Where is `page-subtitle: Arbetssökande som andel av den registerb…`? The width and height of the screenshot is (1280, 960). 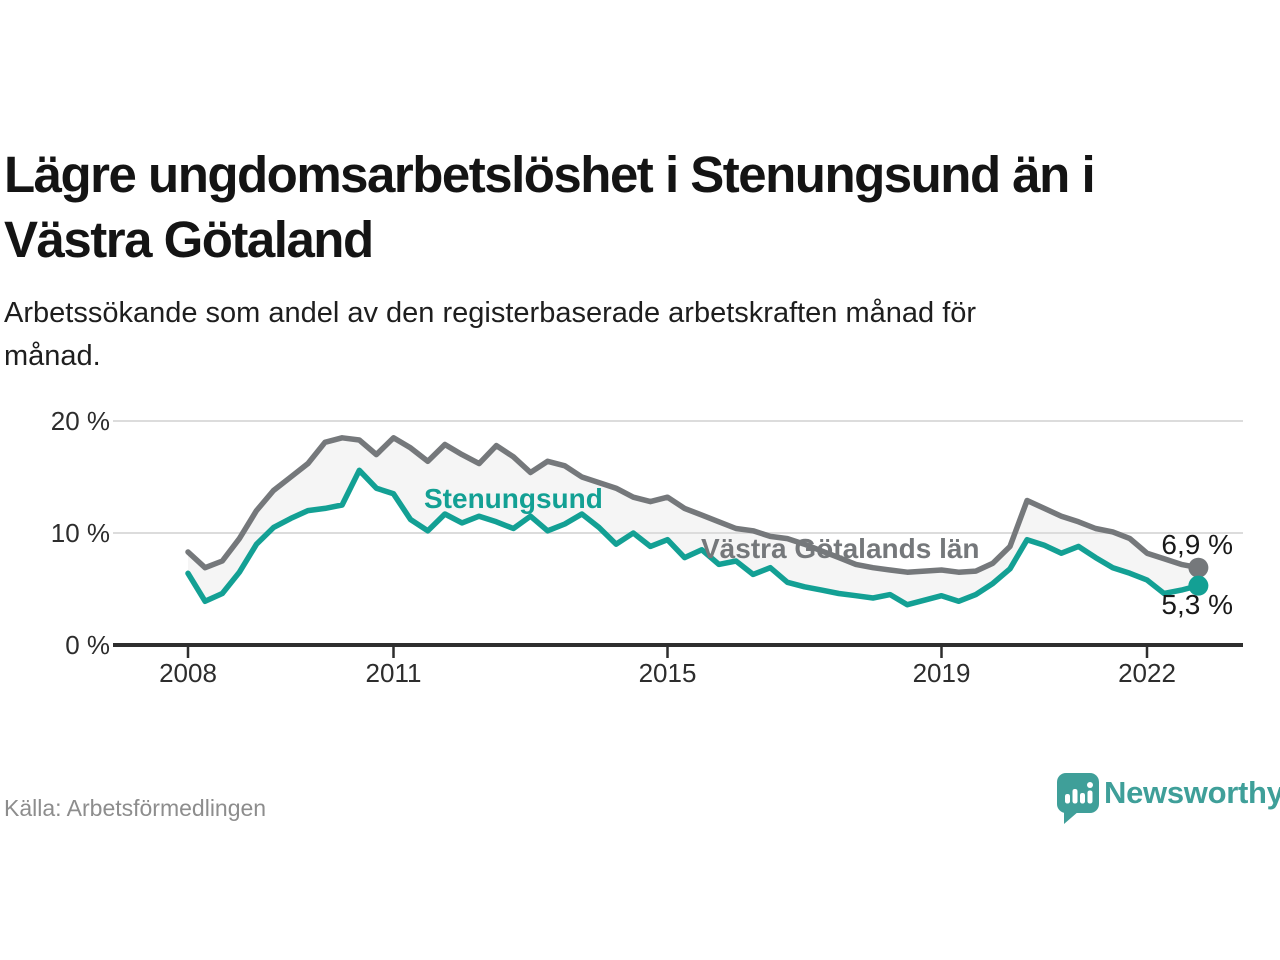
page-subtitle: Arbetssökande som andel av den registerb… is located at coordinates (609, 335).